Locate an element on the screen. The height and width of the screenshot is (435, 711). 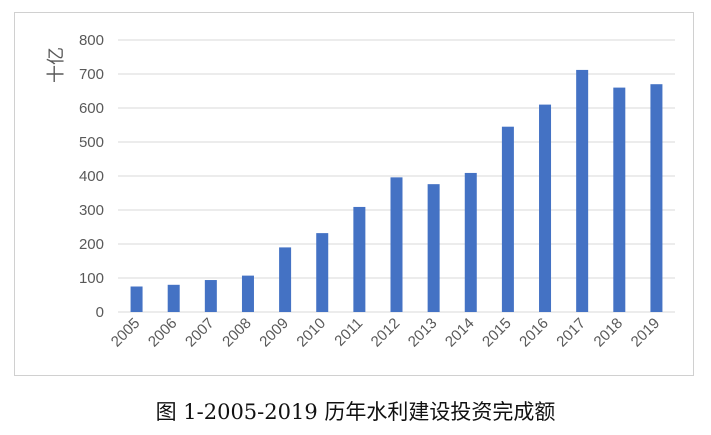
x-tick-label: 2016 is located at coordinates (534, 333).